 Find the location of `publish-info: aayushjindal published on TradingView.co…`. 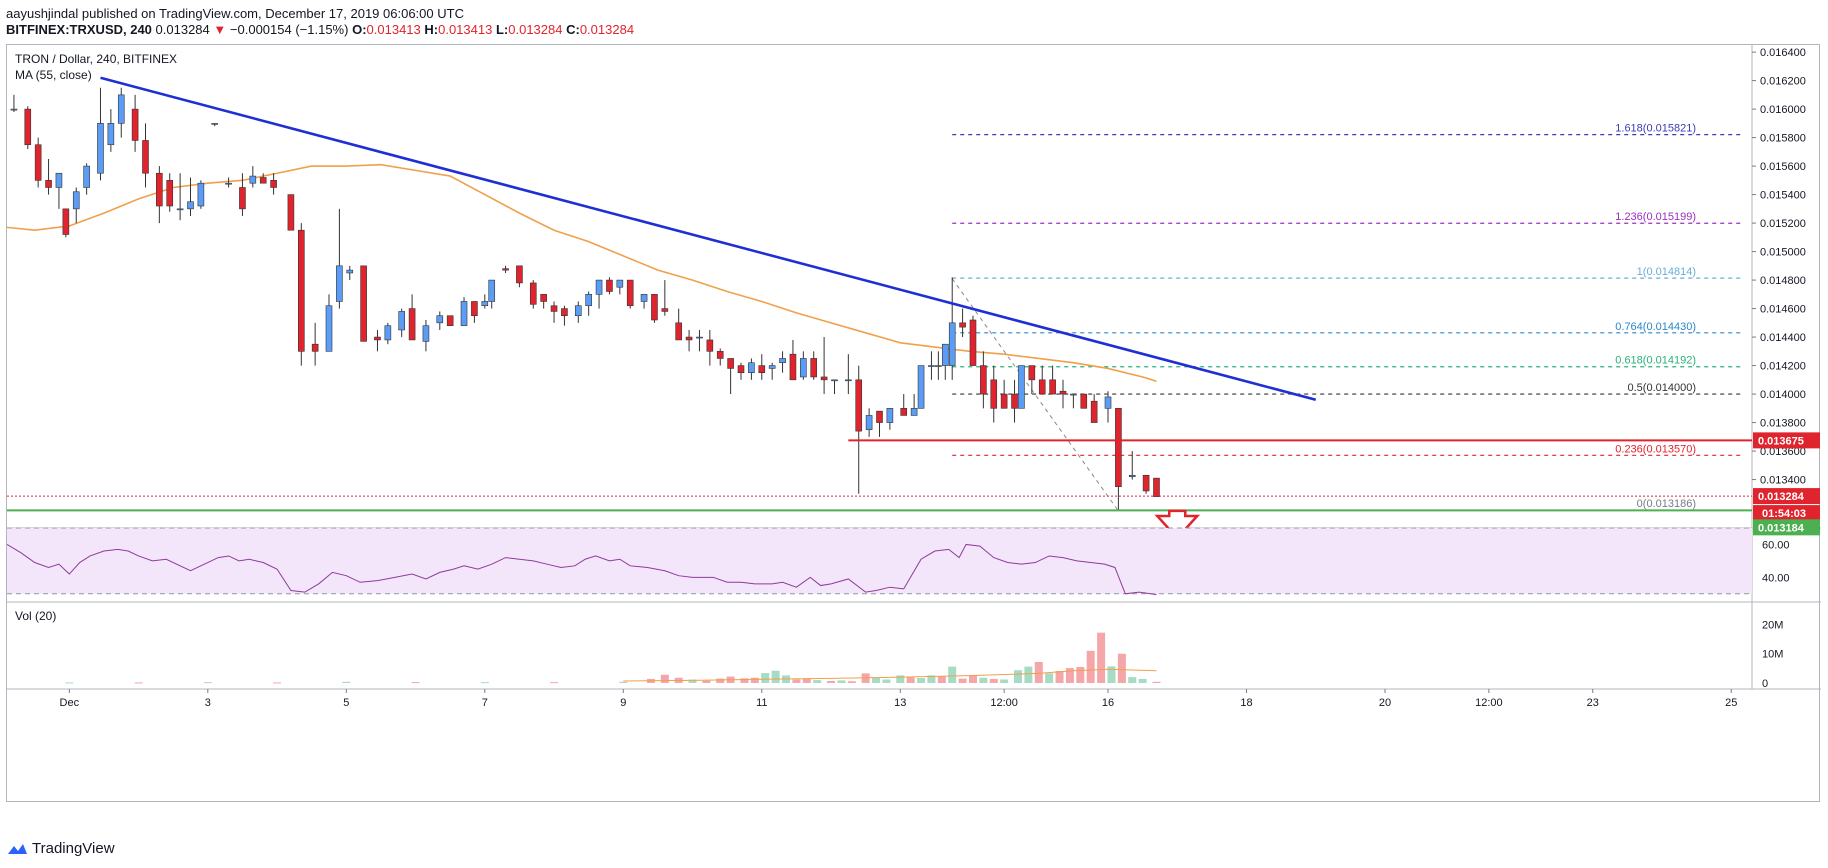

publish-info: aayushjindal published on TradingView.co… is located at coordinates (235, 13).